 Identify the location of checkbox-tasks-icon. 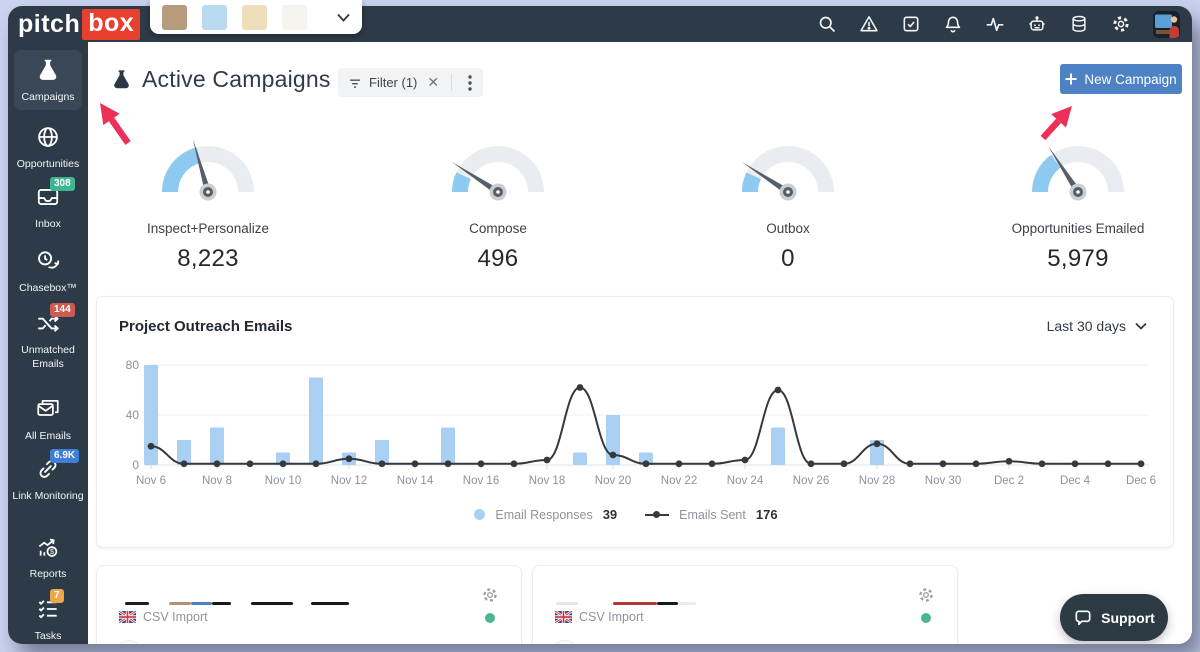
(911, 24).